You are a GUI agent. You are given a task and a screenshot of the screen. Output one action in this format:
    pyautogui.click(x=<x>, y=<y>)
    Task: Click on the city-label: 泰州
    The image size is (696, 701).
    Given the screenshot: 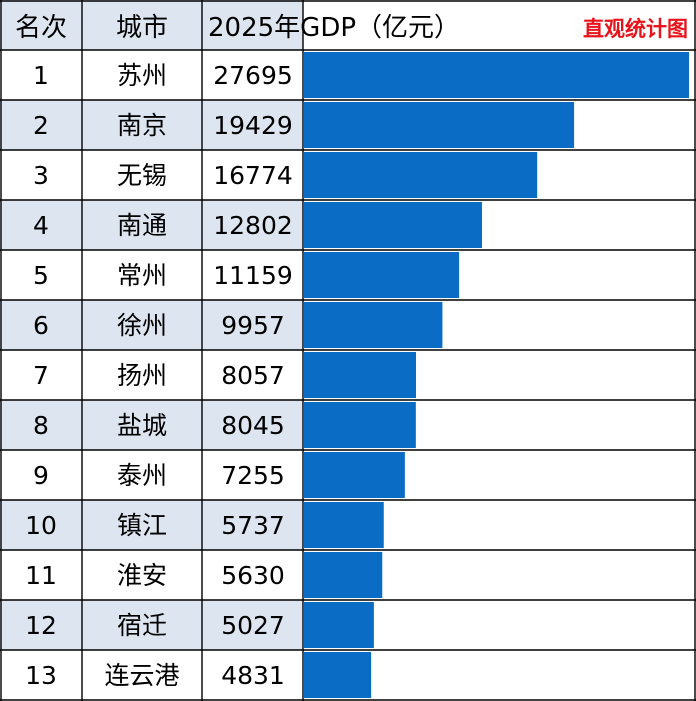 What is the action you would take?
    pyautogui.click(x=142, y=475)
    